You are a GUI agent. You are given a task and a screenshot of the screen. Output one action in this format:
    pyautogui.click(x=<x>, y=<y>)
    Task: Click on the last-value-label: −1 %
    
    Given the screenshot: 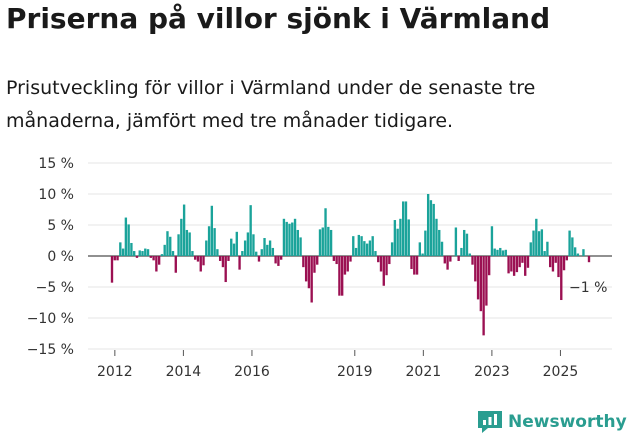 What is the action you would take?
    pyautogui.click(x=588, y=288)
    